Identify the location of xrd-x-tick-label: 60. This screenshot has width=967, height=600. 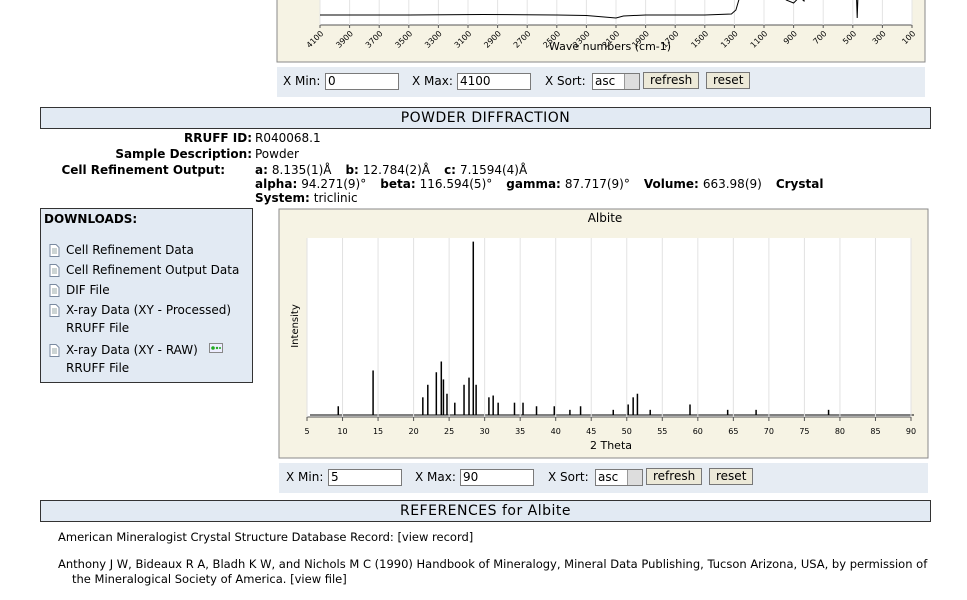
(698, 431).